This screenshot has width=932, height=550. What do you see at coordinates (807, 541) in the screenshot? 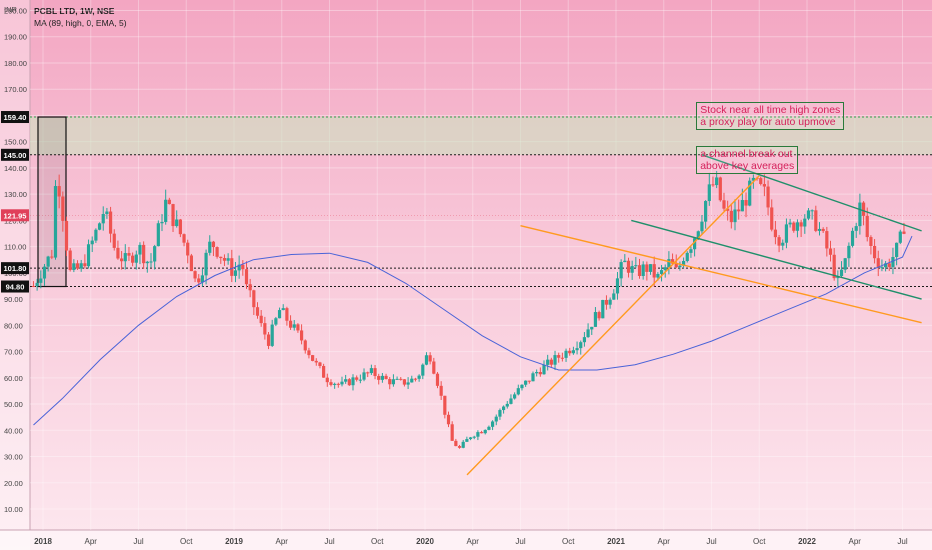
I see `x-tick-label: 2022` at bounding box center [807, 541].